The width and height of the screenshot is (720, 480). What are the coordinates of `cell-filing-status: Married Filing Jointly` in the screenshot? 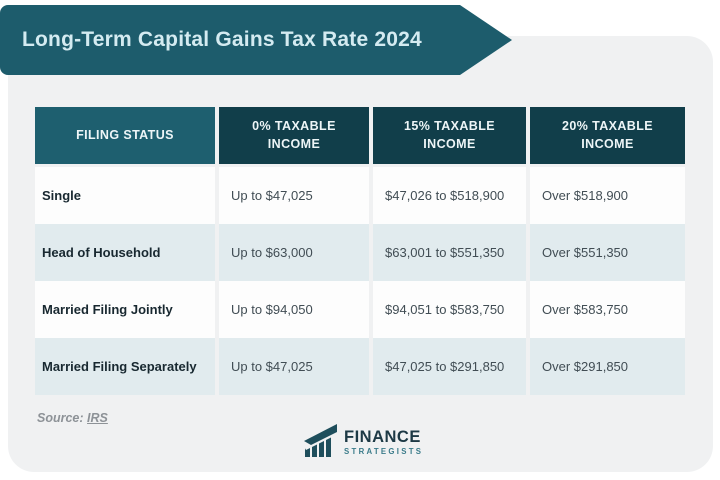 It's located at (125, 309).